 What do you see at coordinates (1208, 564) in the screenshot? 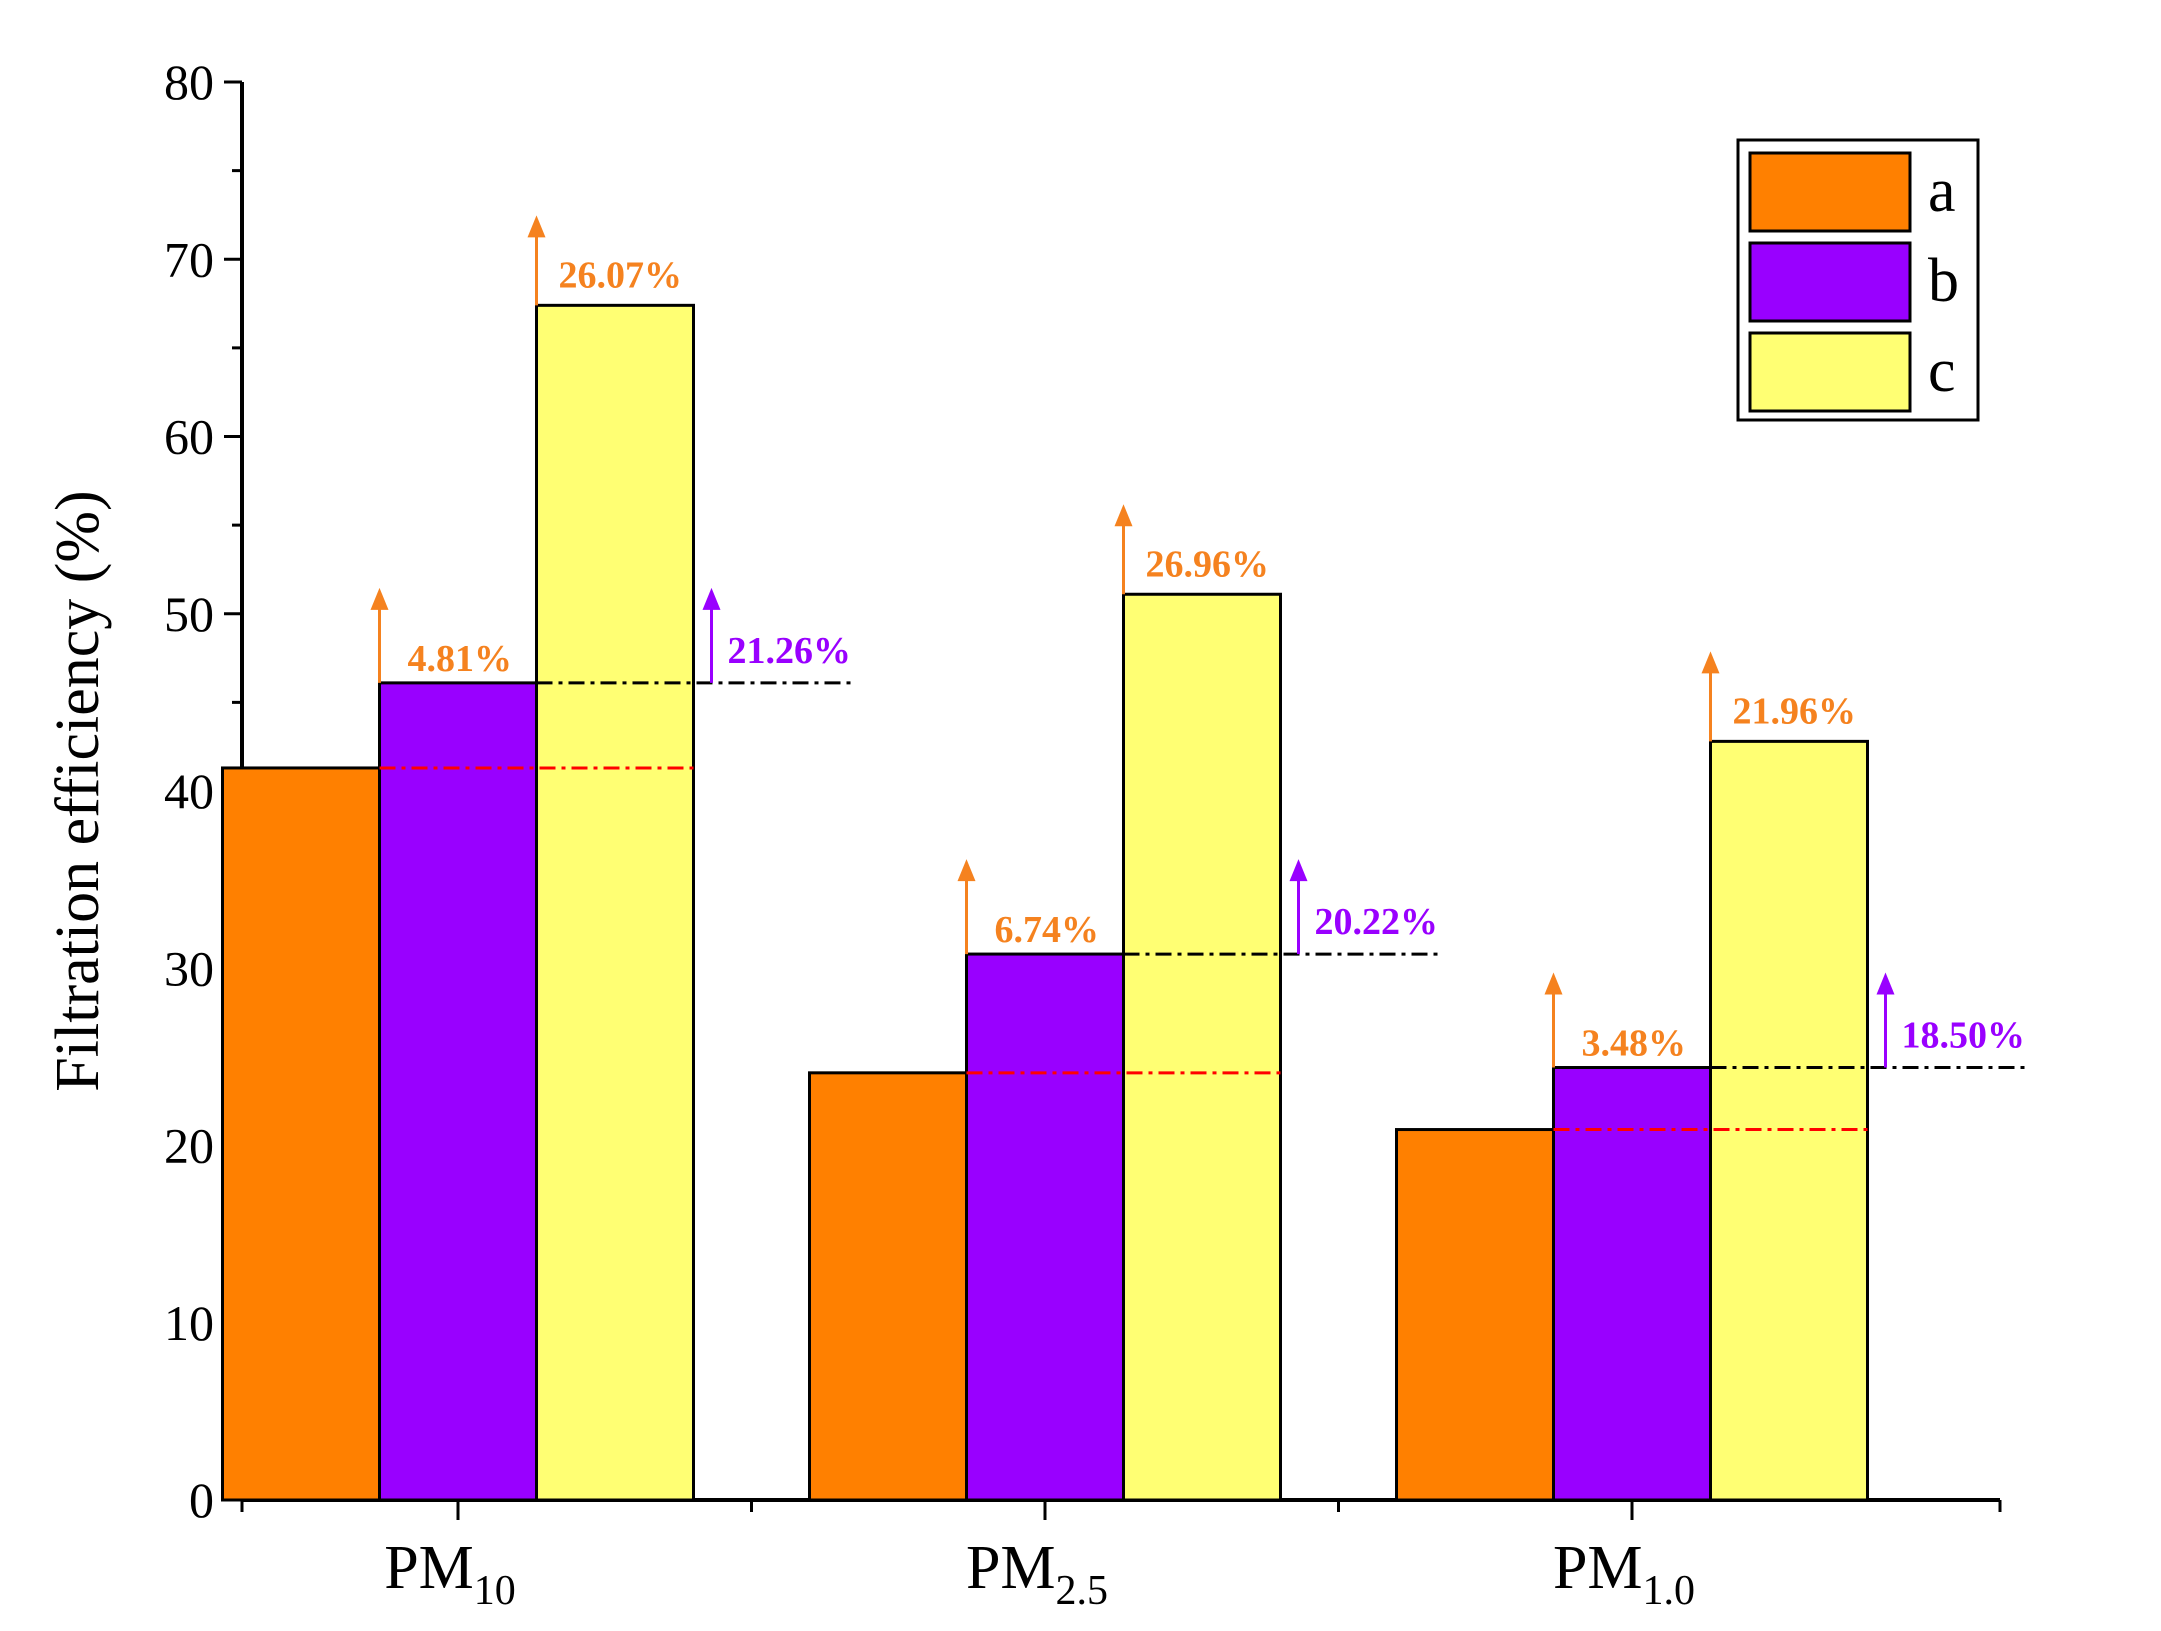
I see `annotation-a-to-c-1: 26.96%` at bounding box center [1208, 564].